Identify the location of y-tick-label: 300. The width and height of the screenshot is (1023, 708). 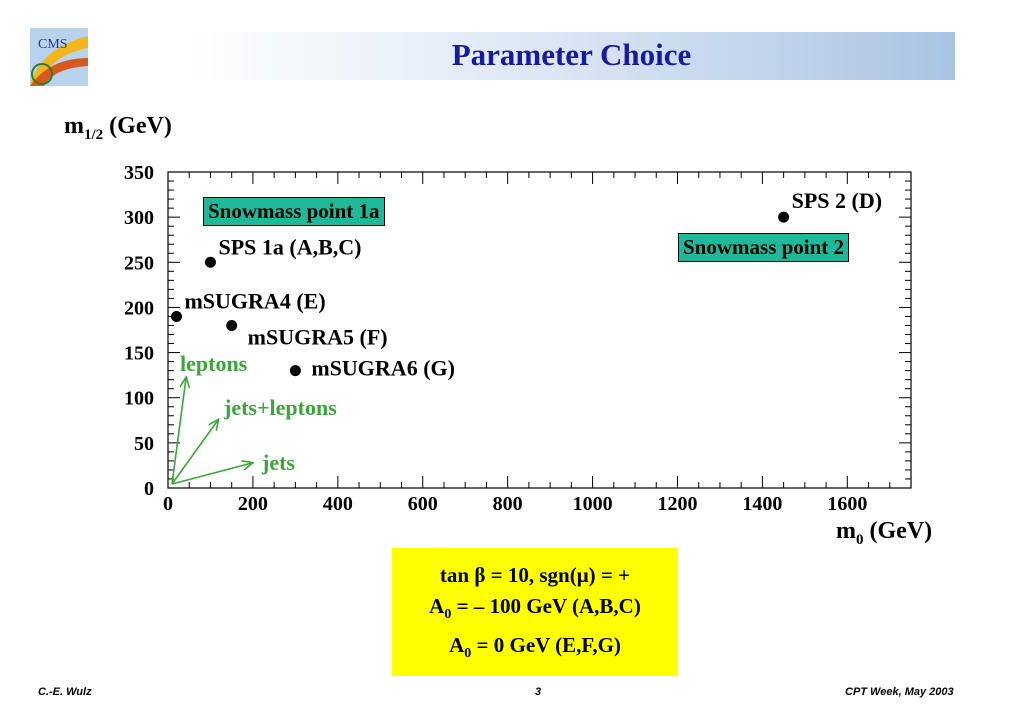
(139, 218).